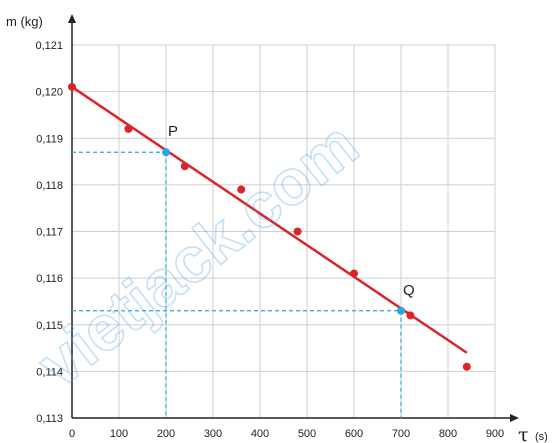 The height and width of the screenshot is (443, 559). What do you see at coordinates (448, 434) in the screenshot?
I see `x-tick-label: 800` at bounding box center [448, 434].